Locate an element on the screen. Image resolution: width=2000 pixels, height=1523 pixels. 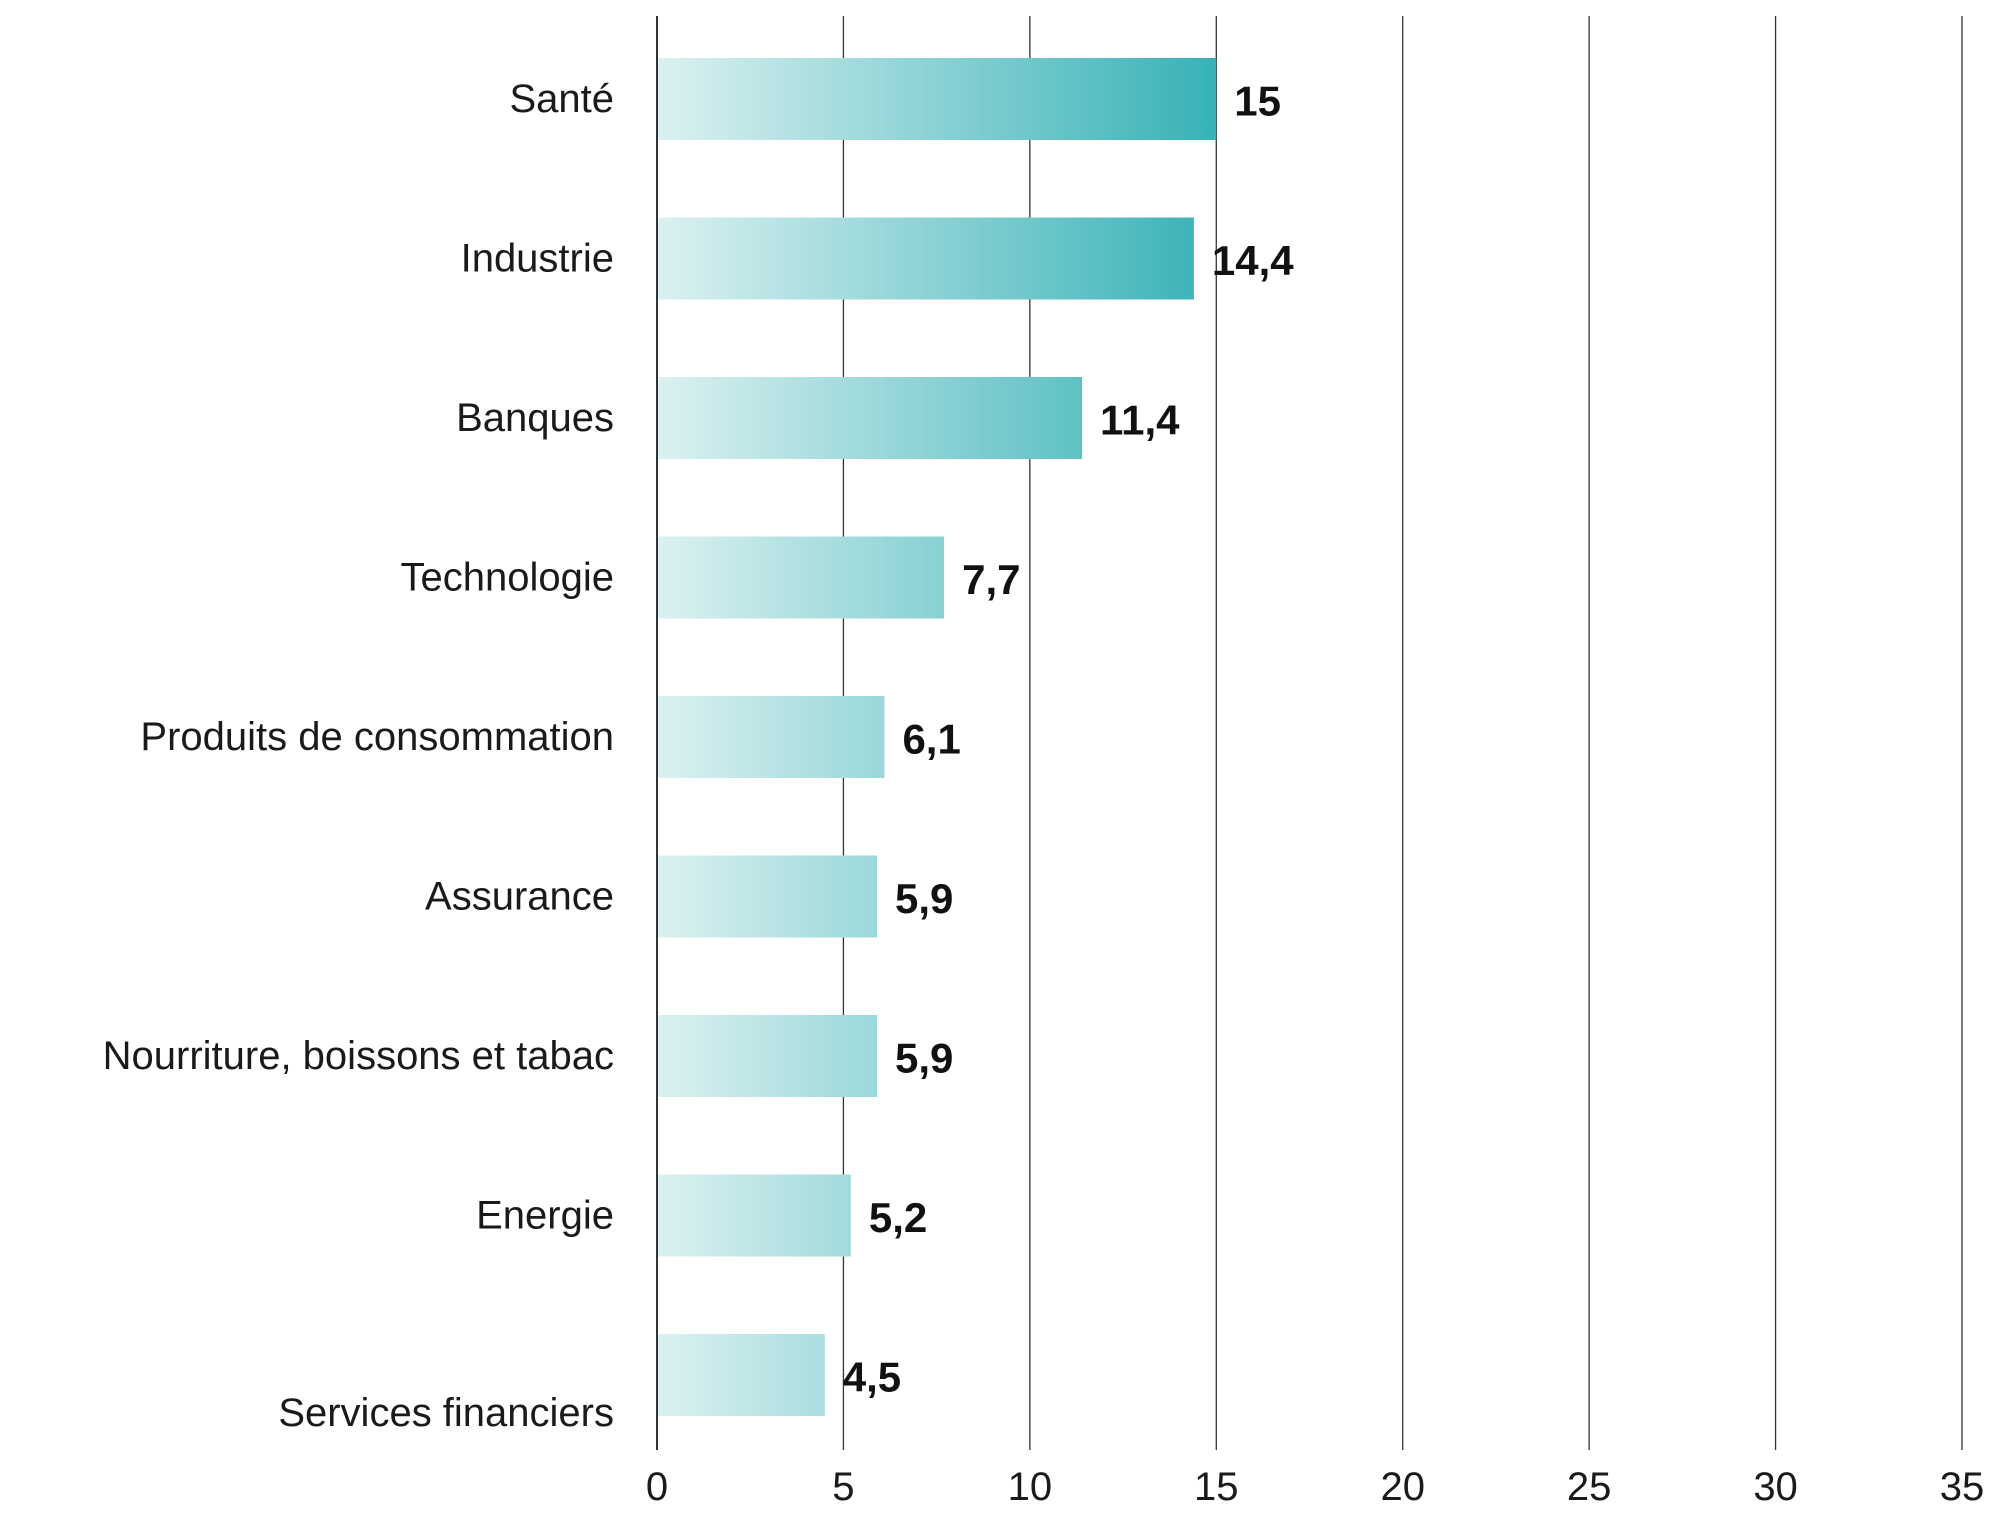
x-tick-label-15: 15 is located at coordinates (1216, 1487).